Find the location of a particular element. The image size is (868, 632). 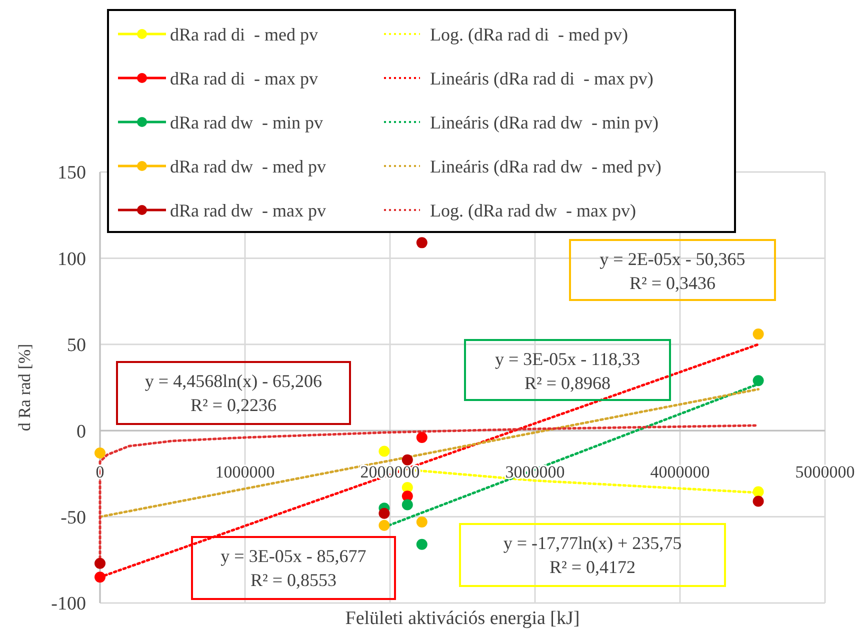

annotation: y = 3E-05x - 118,33 R² = 0,8968 is located at coordinates (567, 371).